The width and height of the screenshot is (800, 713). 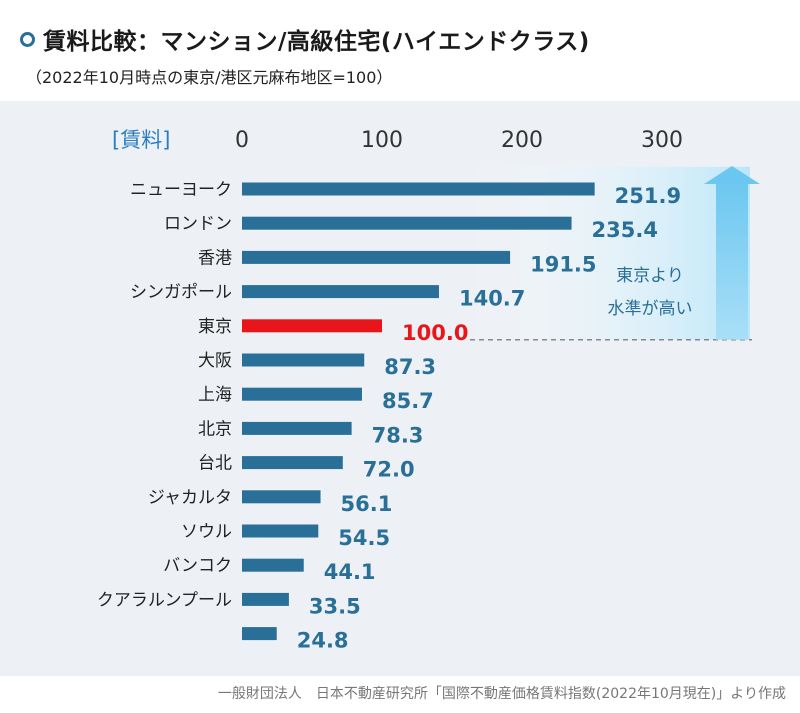 What do you see at coordinates (181, 190) in the screenshot?
I see `category-label: ニューヨーク` at bounding box center [181, 190].